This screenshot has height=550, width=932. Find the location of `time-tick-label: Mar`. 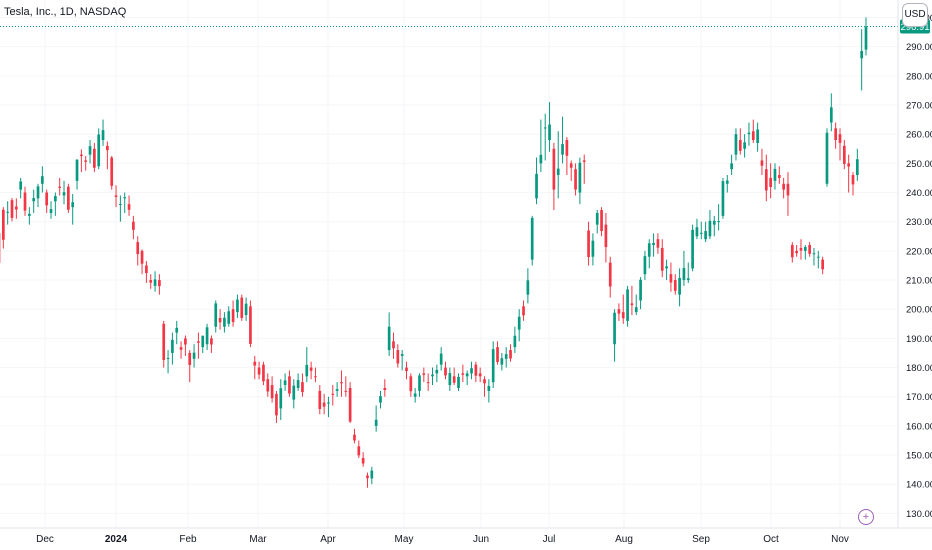

time-tick-label: Mar is located at coordinates (258, 539).